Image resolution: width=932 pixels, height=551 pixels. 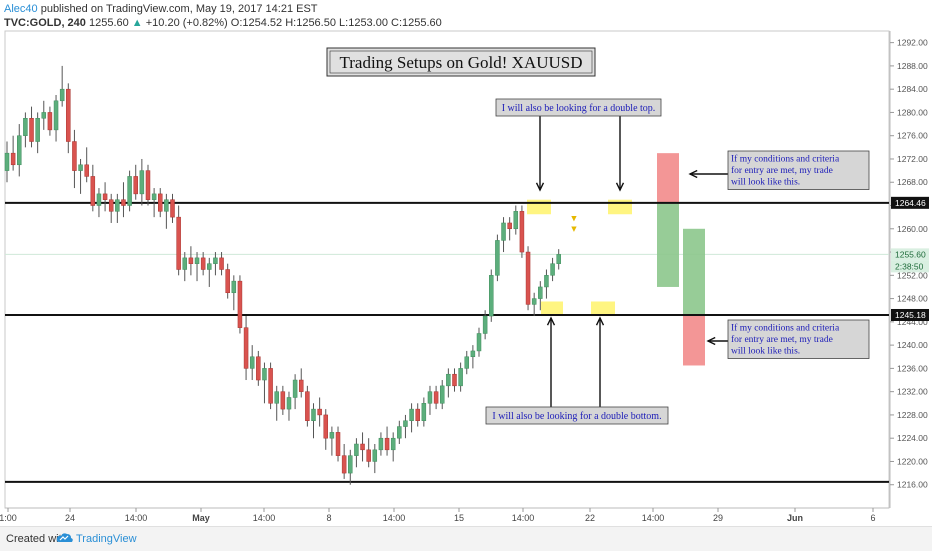 I want to click on last-price-tag: 1255.60, so click(x=910, y=254).